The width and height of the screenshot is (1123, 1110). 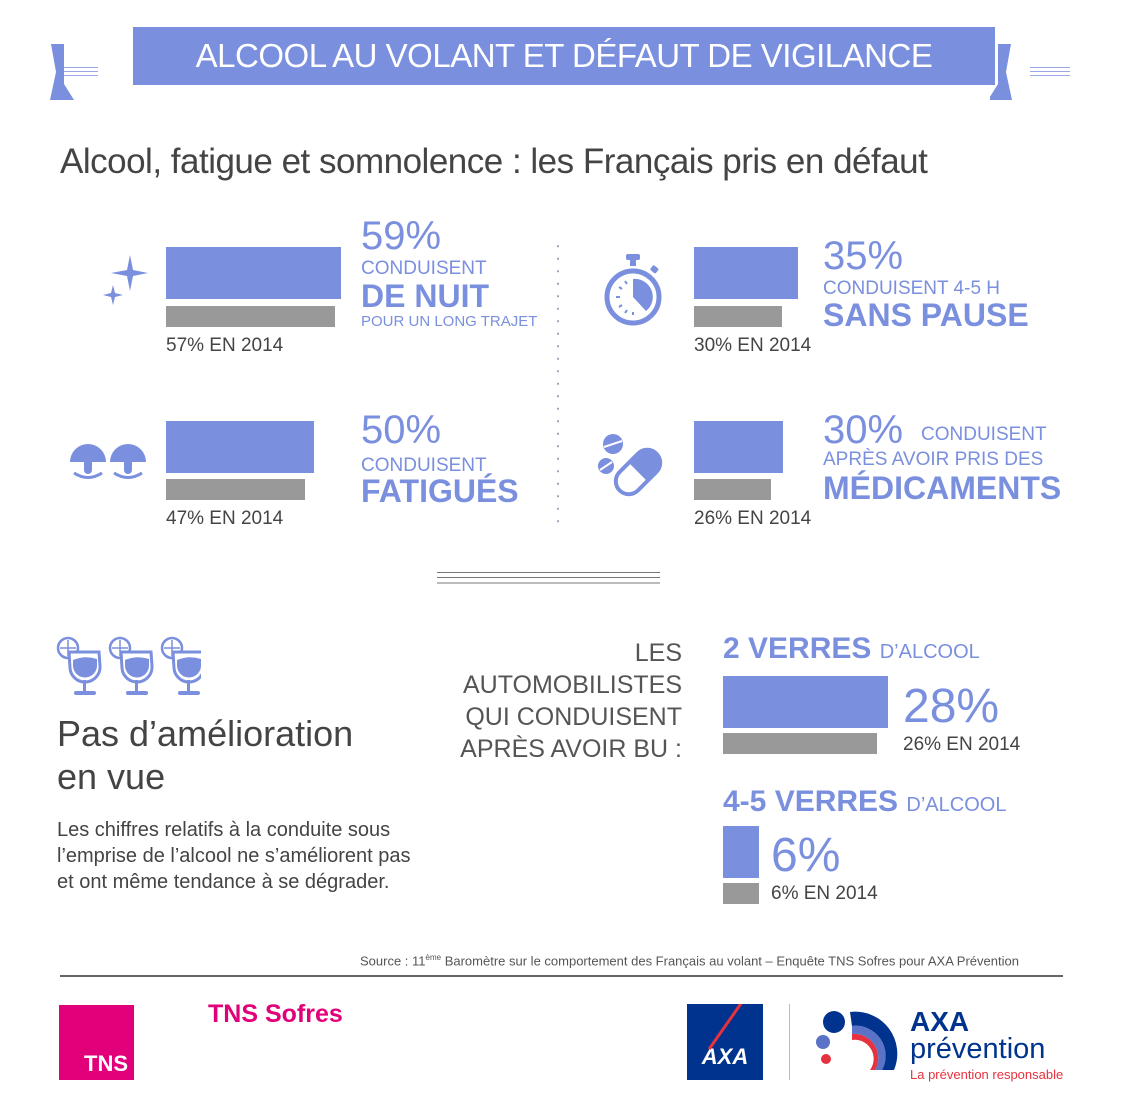 I want to click on axa-logo: AXA, so click(x=725, y=1042).